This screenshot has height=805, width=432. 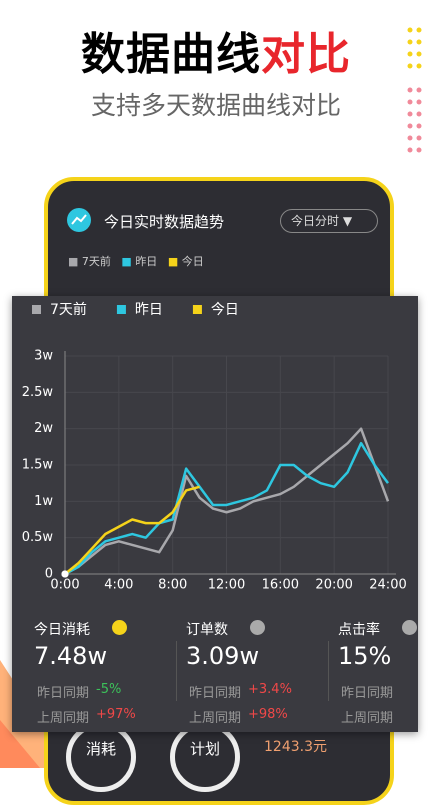 What do you see at coordinates (215, 105) in the screenshot?
I see `subtitle: 支持多天数据曲线对比` at bounding box center [215, 105].